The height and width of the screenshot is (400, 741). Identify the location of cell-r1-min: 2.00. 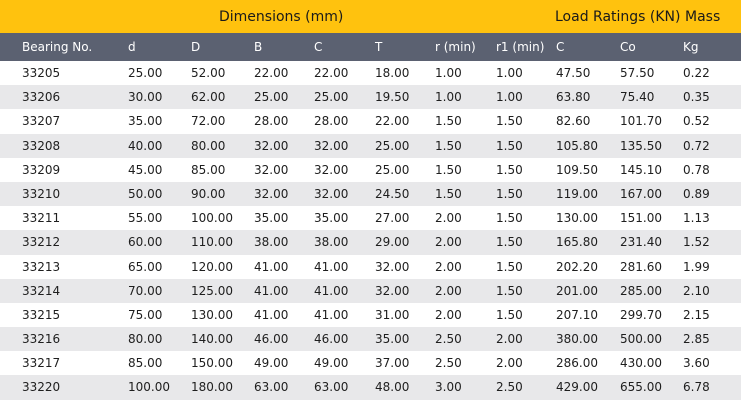
(509, 339).